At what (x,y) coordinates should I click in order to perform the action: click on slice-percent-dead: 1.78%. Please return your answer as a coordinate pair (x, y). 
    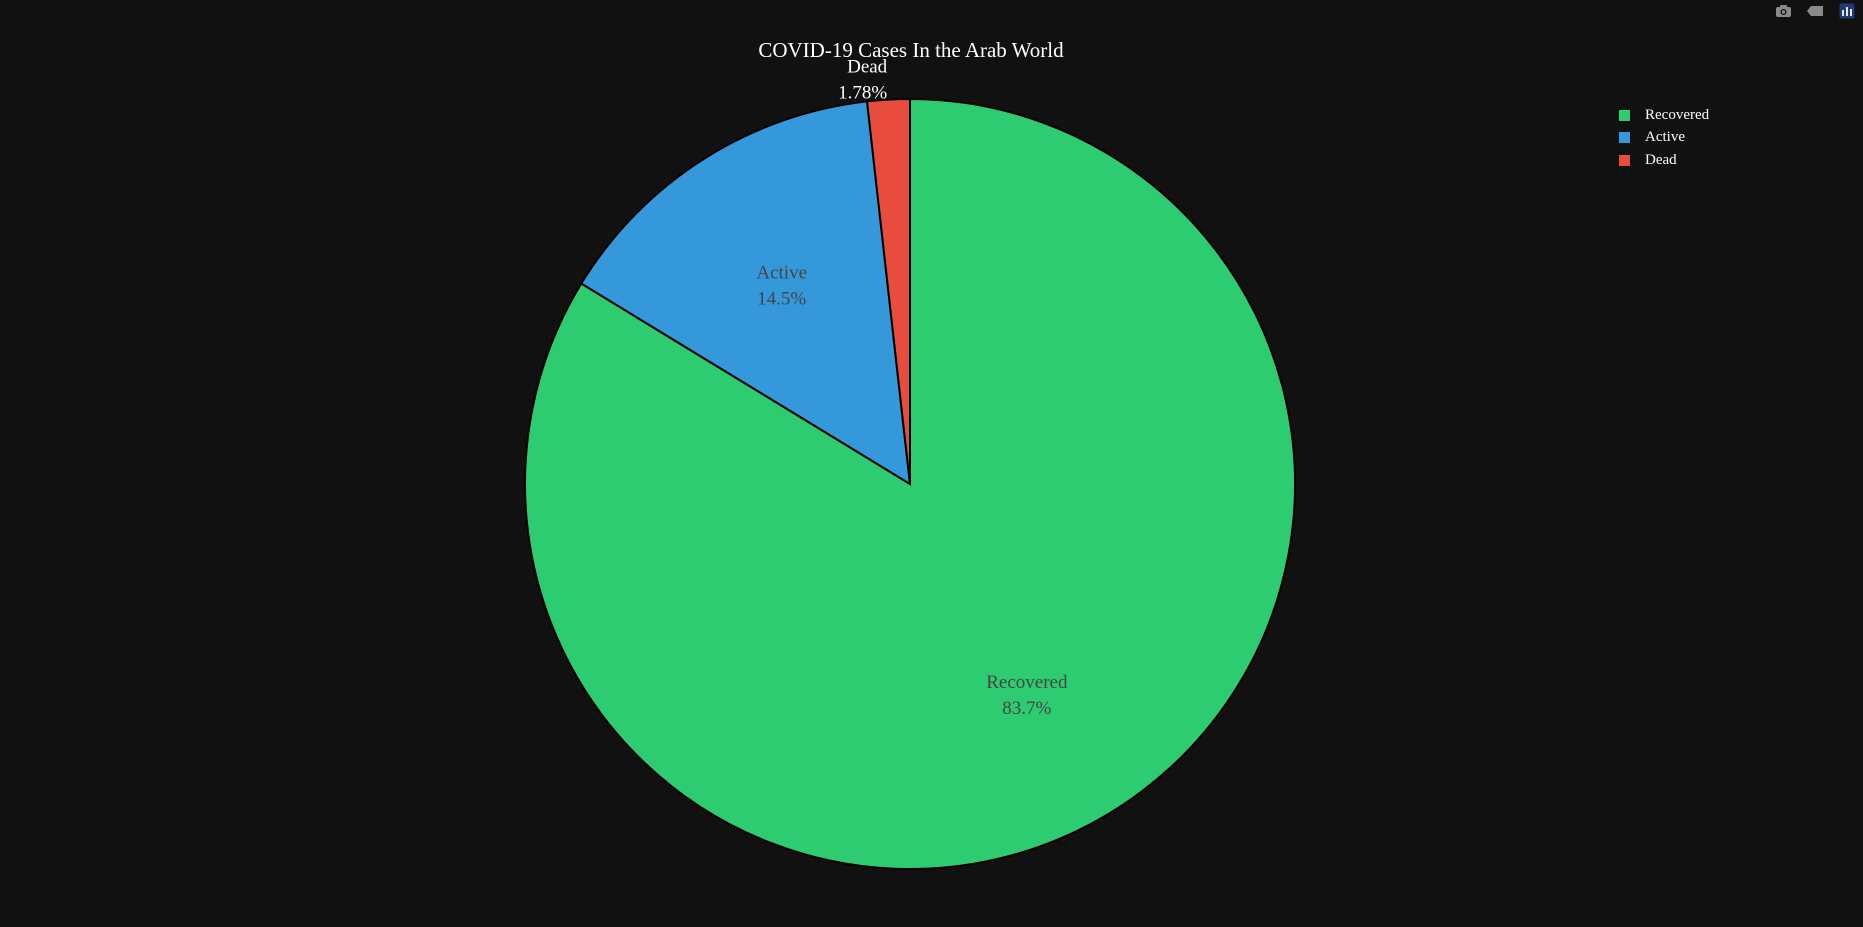
    Looking at the image, I should click on (862, 93).